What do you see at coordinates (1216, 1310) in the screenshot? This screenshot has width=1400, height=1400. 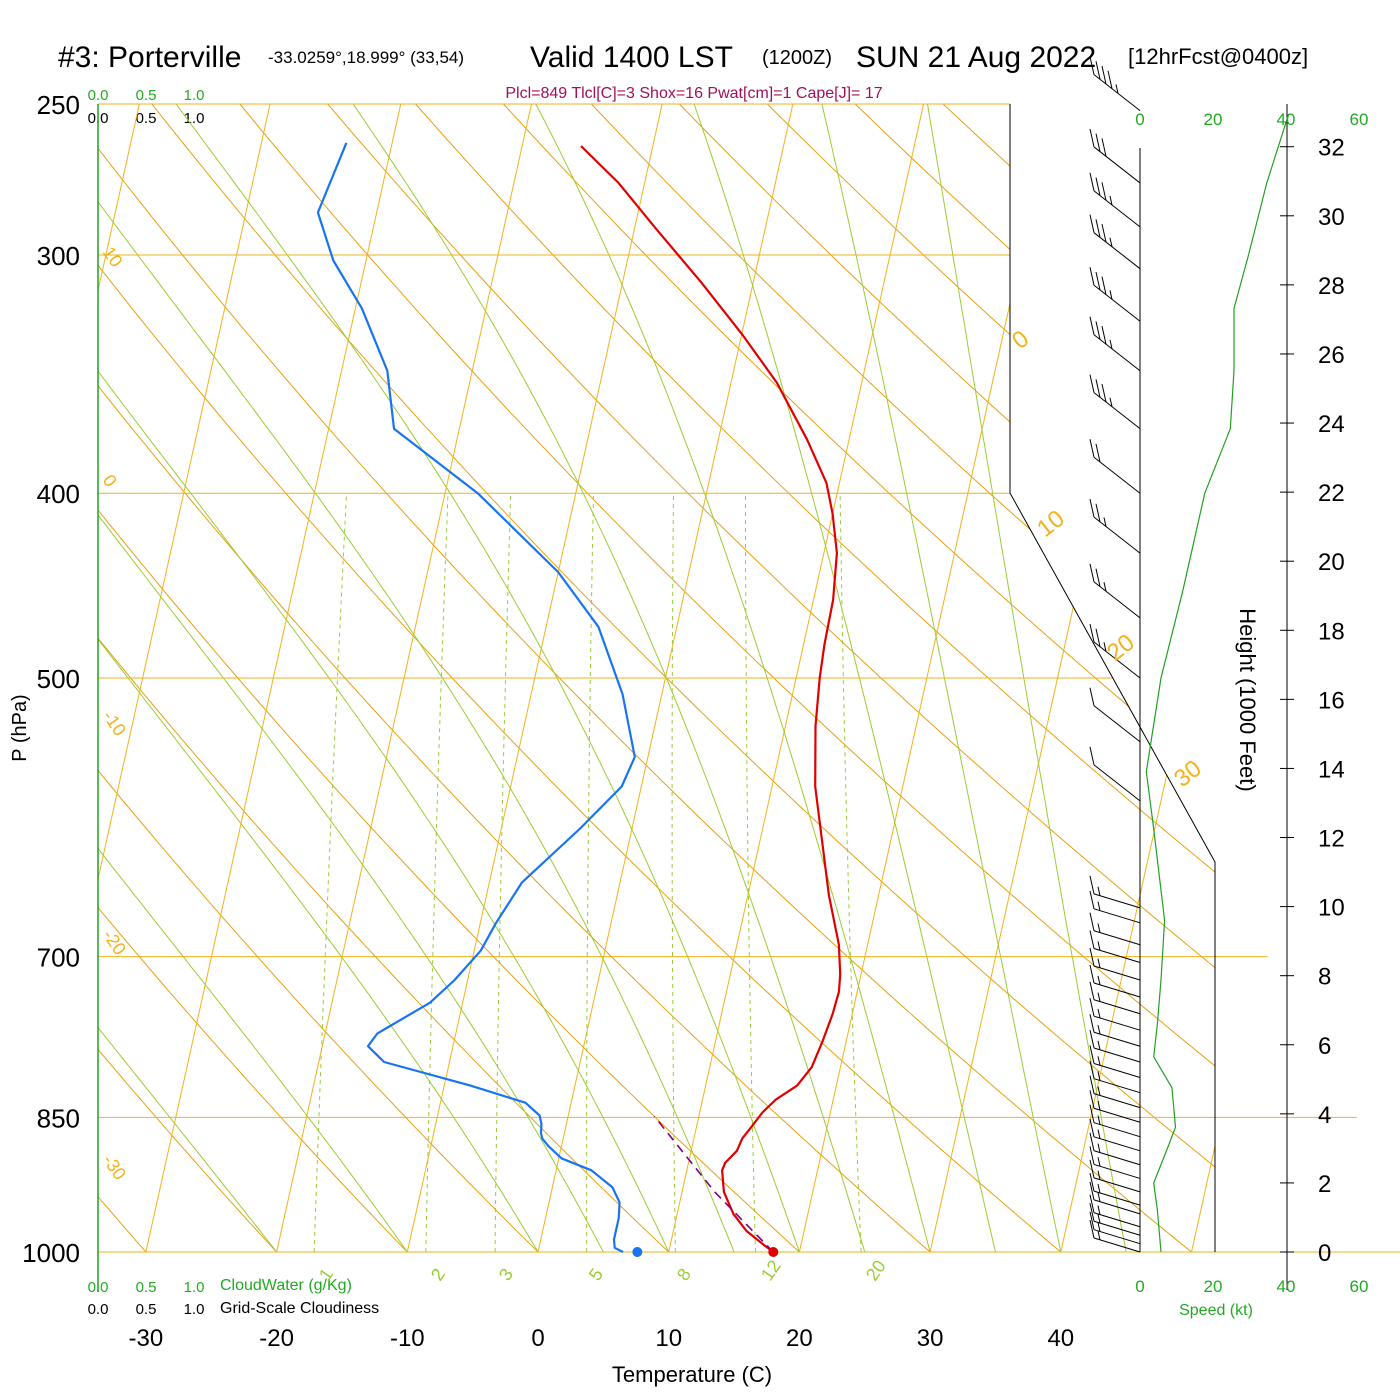 I see `speed-axis-label: Speed (kt)` at bounding box center [1216, 1310].